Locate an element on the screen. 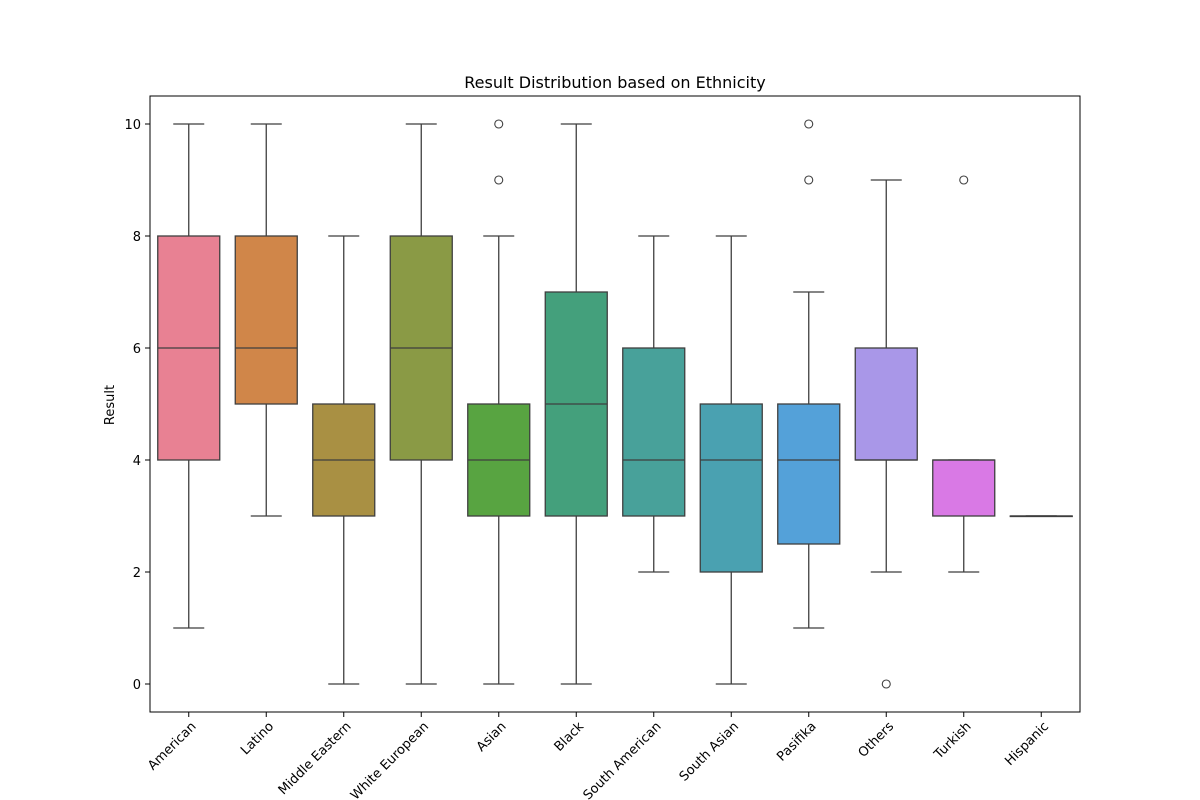 The height and width of the screenshot is (800, 1200). box-latino is located at coordinates (266, 320).